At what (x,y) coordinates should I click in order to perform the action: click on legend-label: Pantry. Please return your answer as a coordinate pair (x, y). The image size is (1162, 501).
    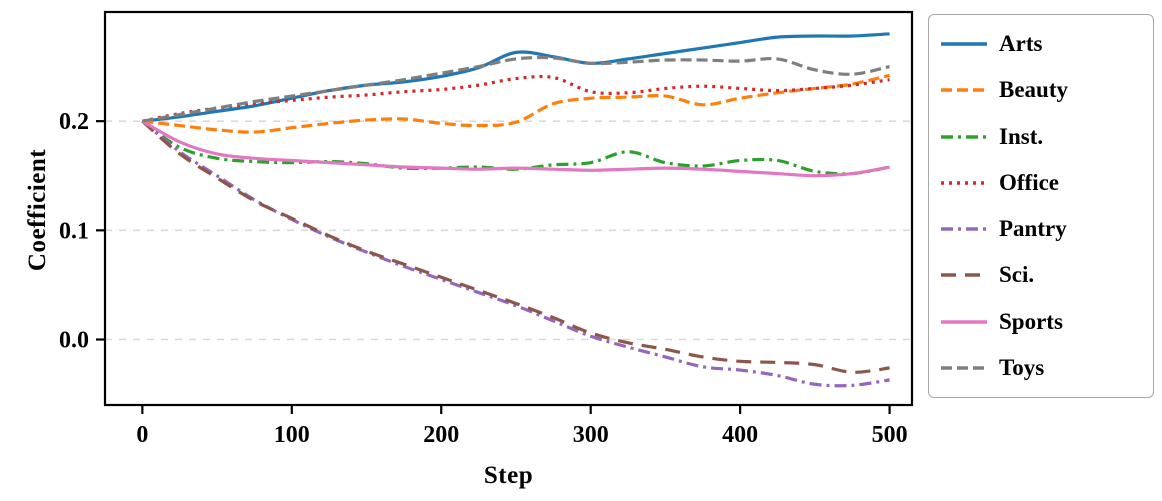
    Looking at the image, I should click on (1033, 229).